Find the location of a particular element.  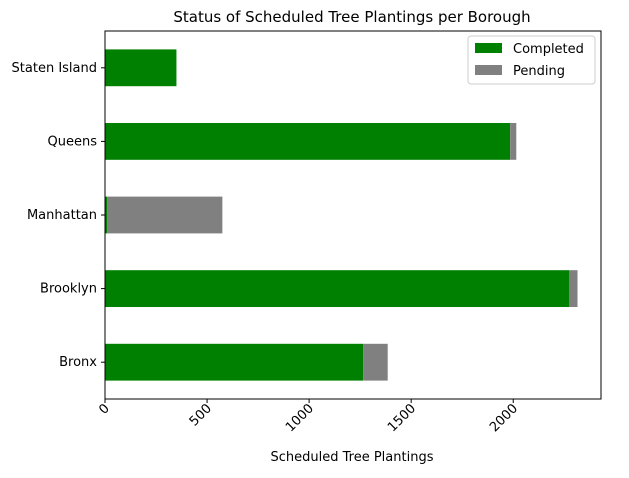

bar-completed-bronx is located at coordinates (234, 362).